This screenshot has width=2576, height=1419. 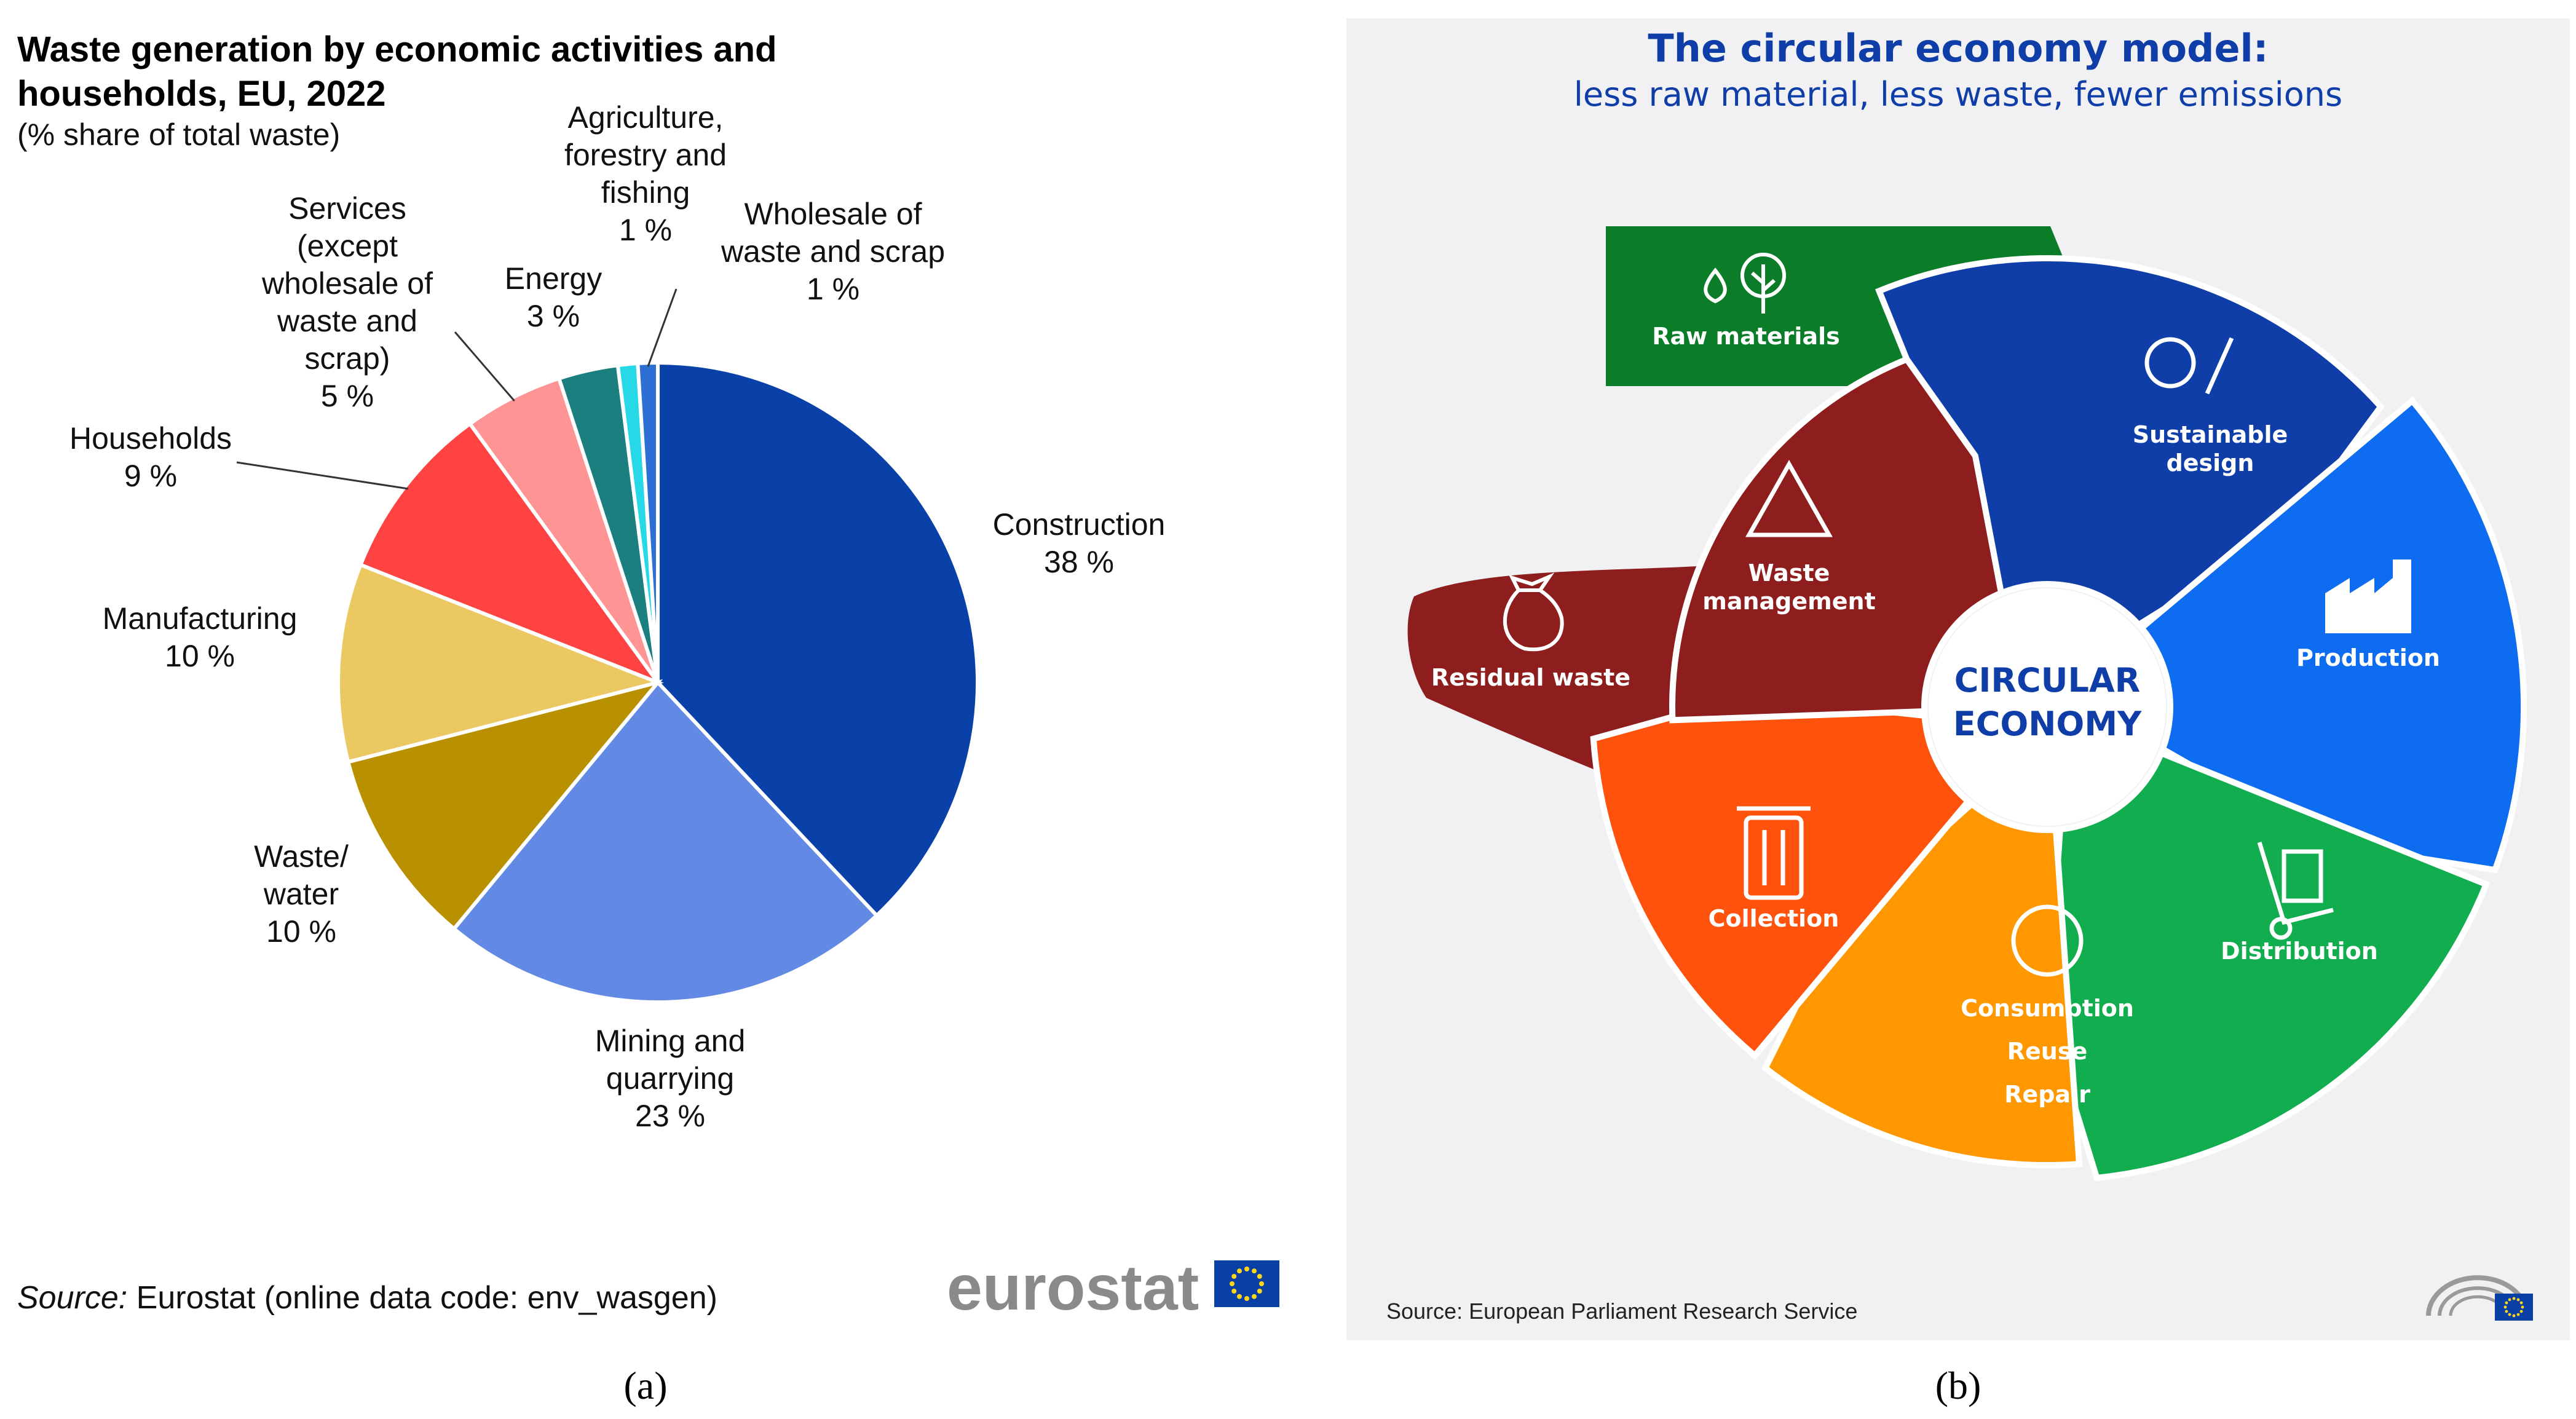 I want to click on pie-label-energy: Energy 3 %, so click(x=553, y=297).